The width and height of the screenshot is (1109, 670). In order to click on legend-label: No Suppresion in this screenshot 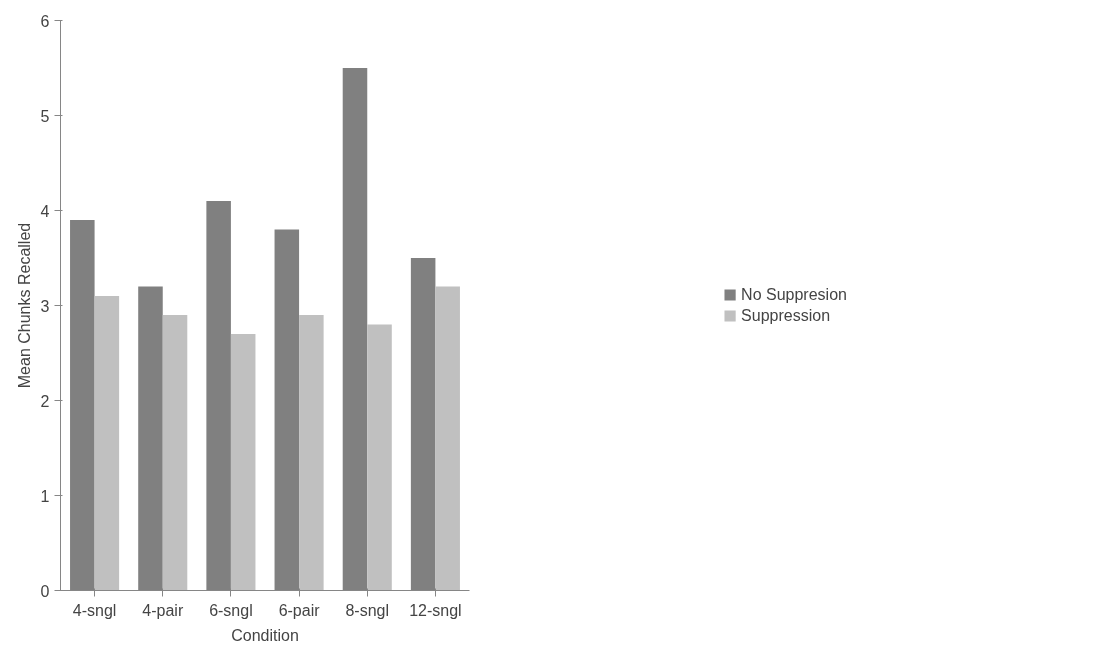, I will do `click(794, 294)`.